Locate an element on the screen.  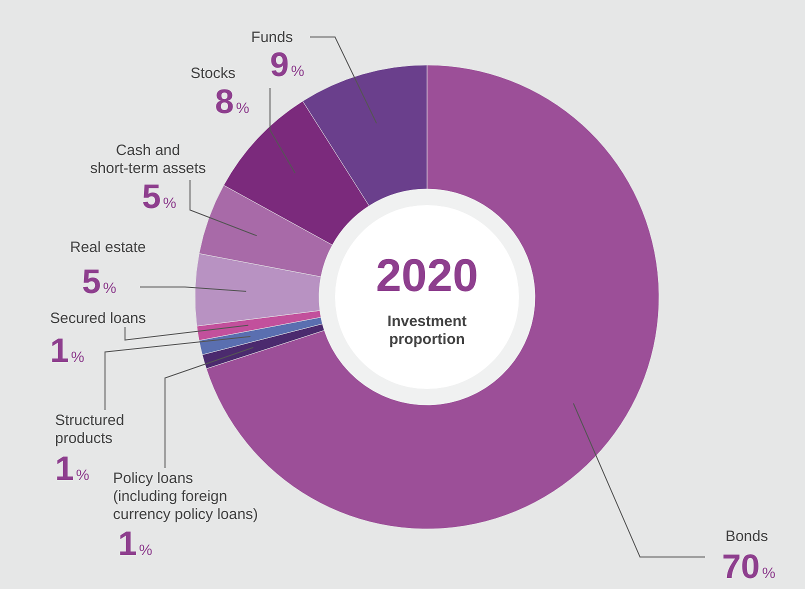
slice-label: Funds is located at coordinates (272, 37).